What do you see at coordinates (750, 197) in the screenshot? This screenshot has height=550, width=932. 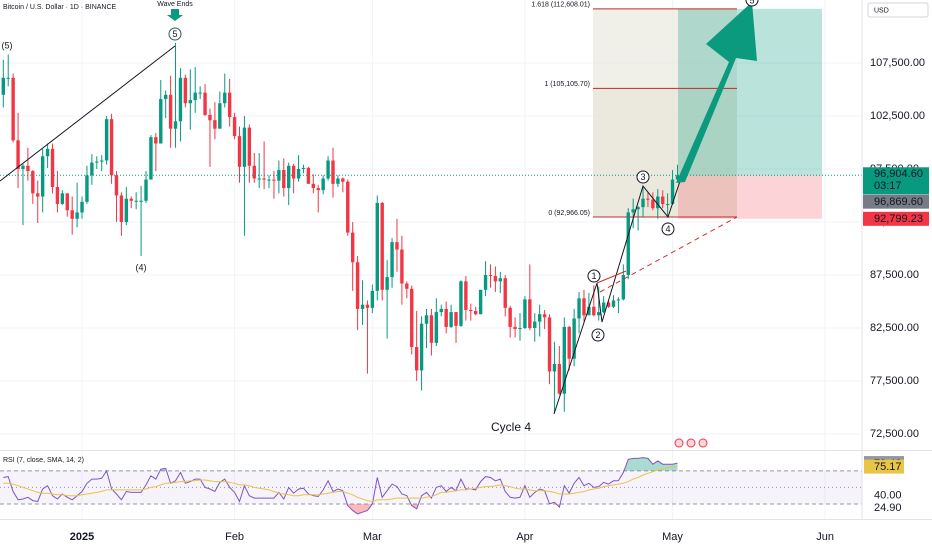 I see `position-stop` at bounding box center [750, 197].